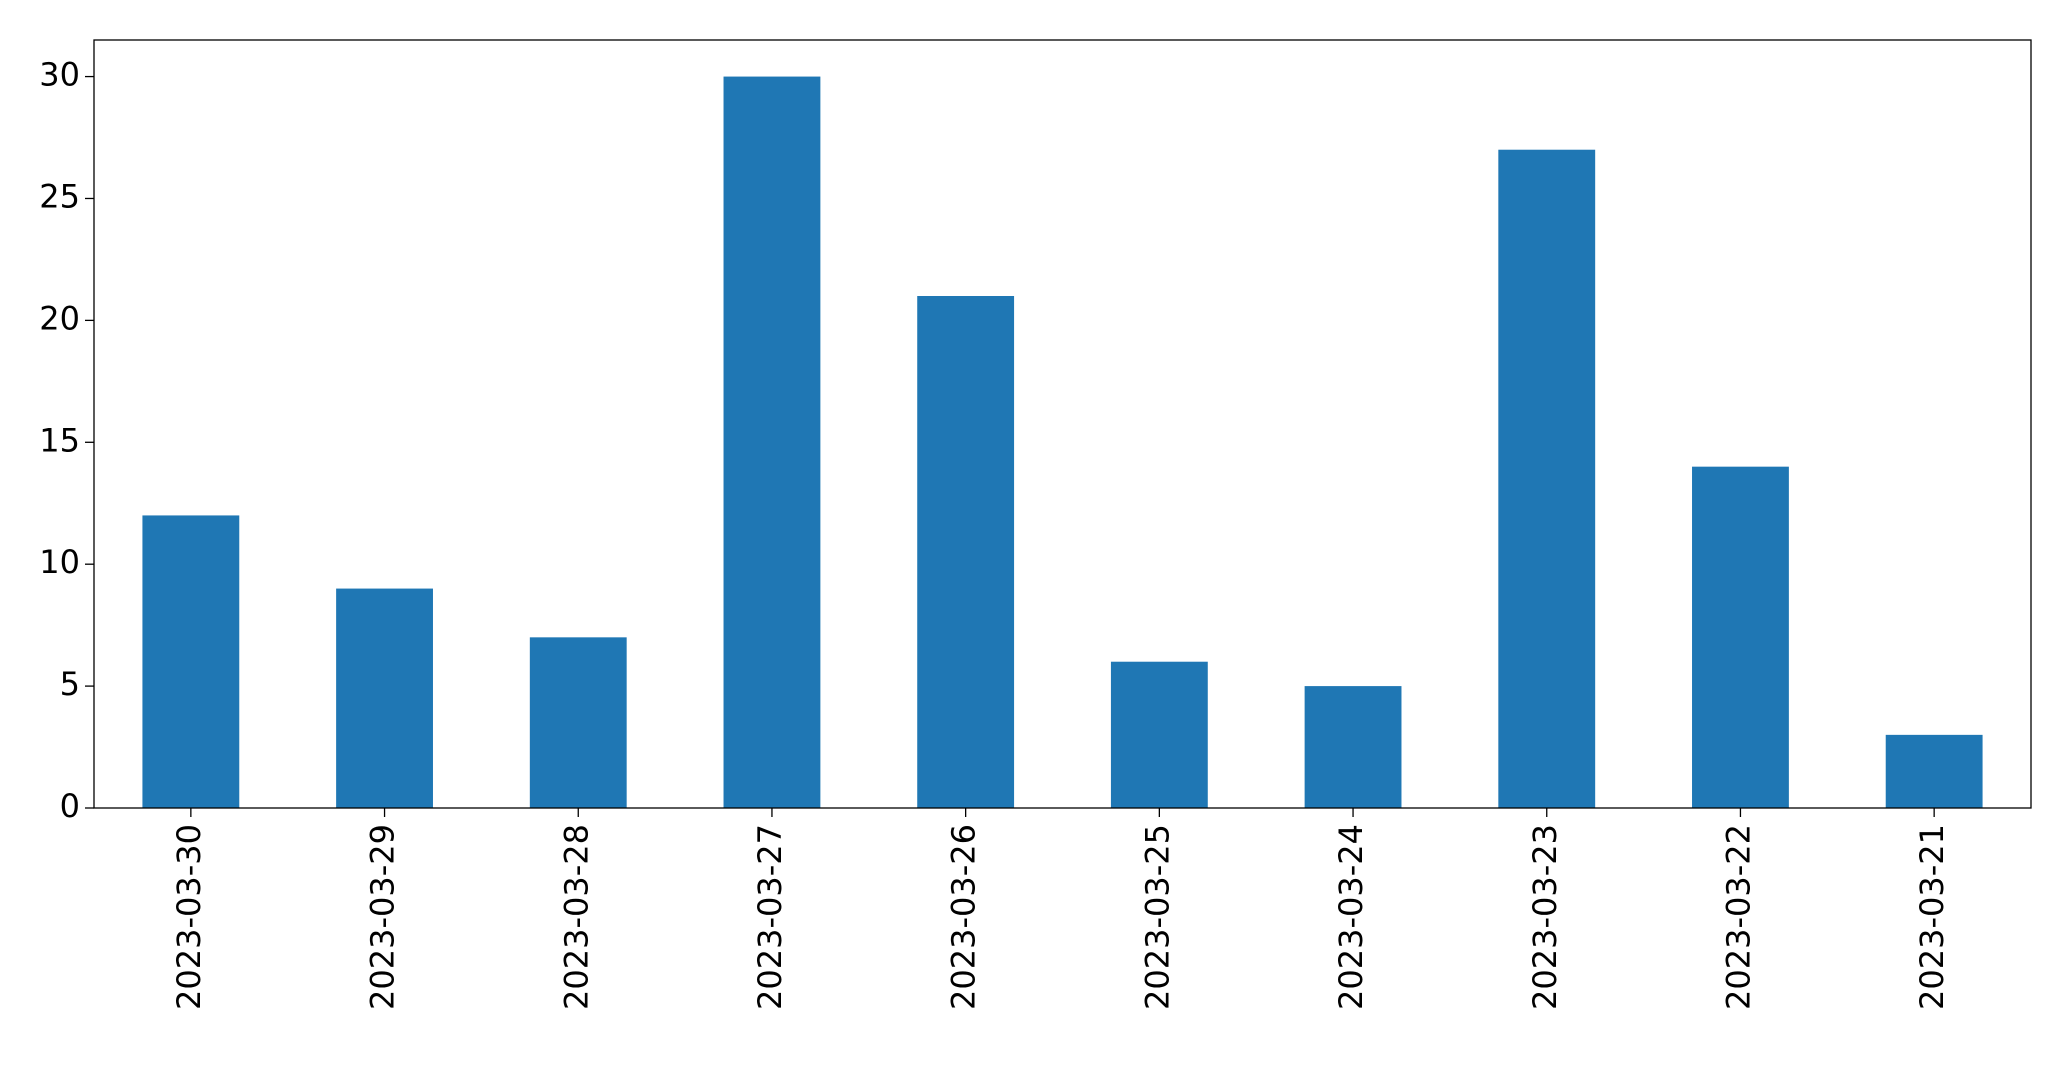  I want to click on x-tick-label: 2023-03-27, so click(770, 917).